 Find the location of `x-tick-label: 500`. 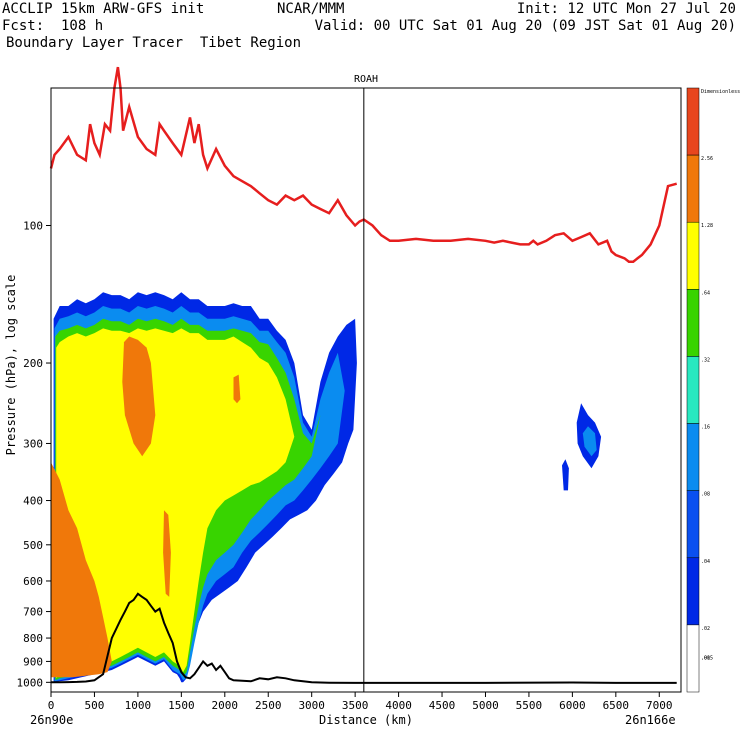

x-tick-label: 500 is located at coordinates (95, 705).